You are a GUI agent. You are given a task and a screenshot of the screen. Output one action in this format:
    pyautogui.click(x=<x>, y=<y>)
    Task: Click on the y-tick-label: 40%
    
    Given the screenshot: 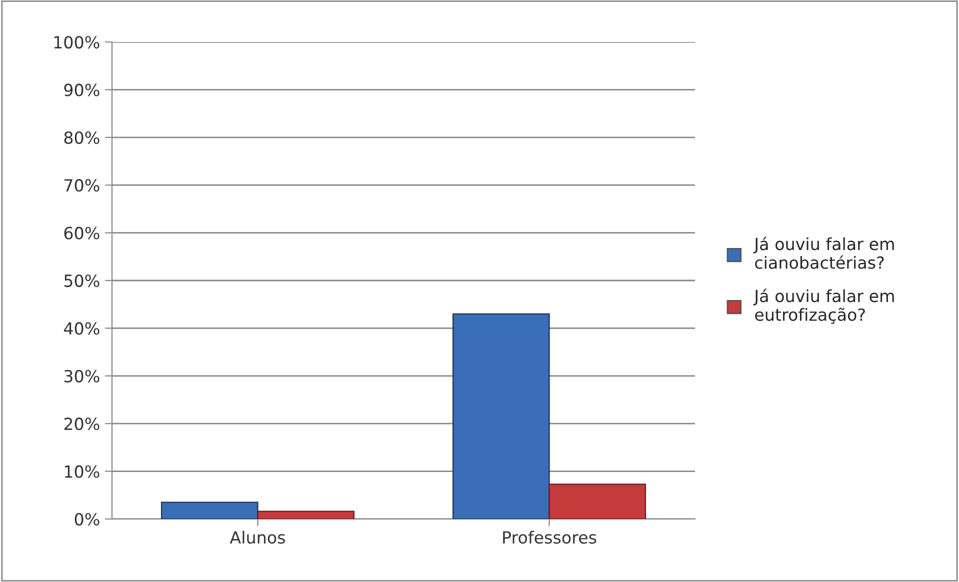 What is the action you would take?
    pyautogui.click(x=82, y=328)
    